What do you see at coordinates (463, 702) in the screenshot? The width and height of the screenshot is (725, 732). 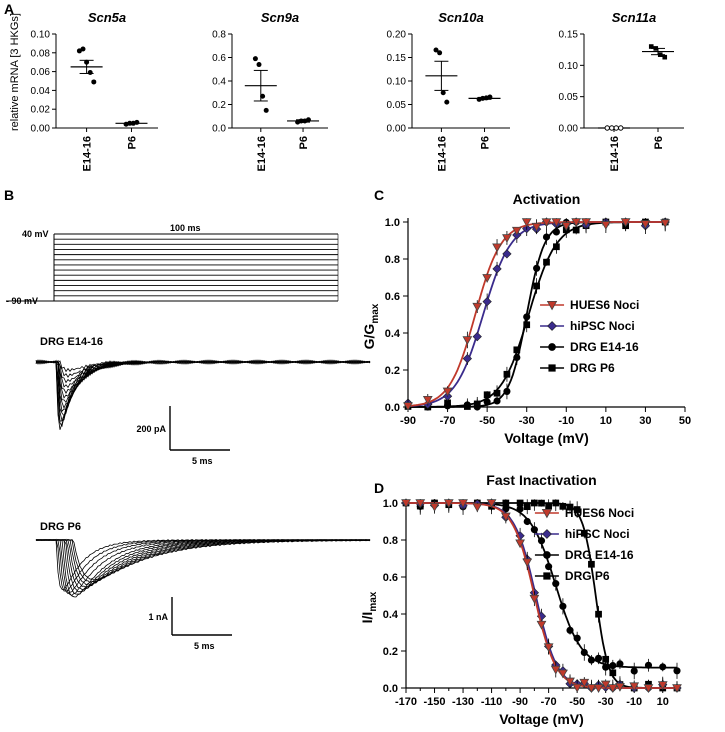 I see `x-tick-label: -130` at bounding box center [463, 702].